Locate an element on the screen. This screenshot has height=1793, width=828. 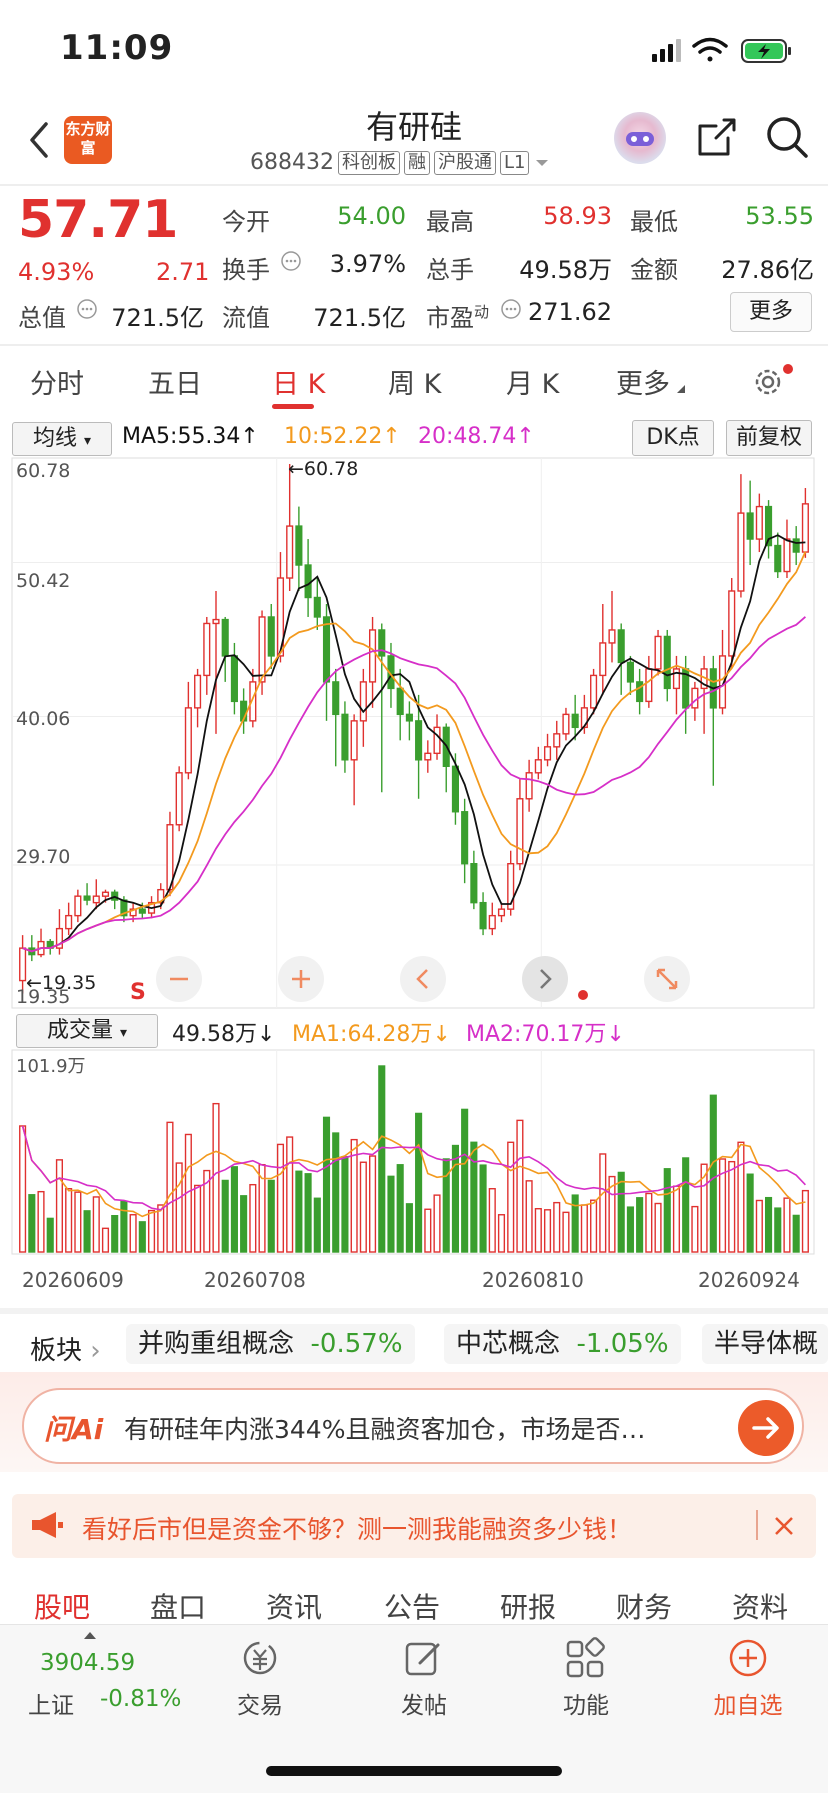
chevron-left-icon is located at coordinates (422, 979).